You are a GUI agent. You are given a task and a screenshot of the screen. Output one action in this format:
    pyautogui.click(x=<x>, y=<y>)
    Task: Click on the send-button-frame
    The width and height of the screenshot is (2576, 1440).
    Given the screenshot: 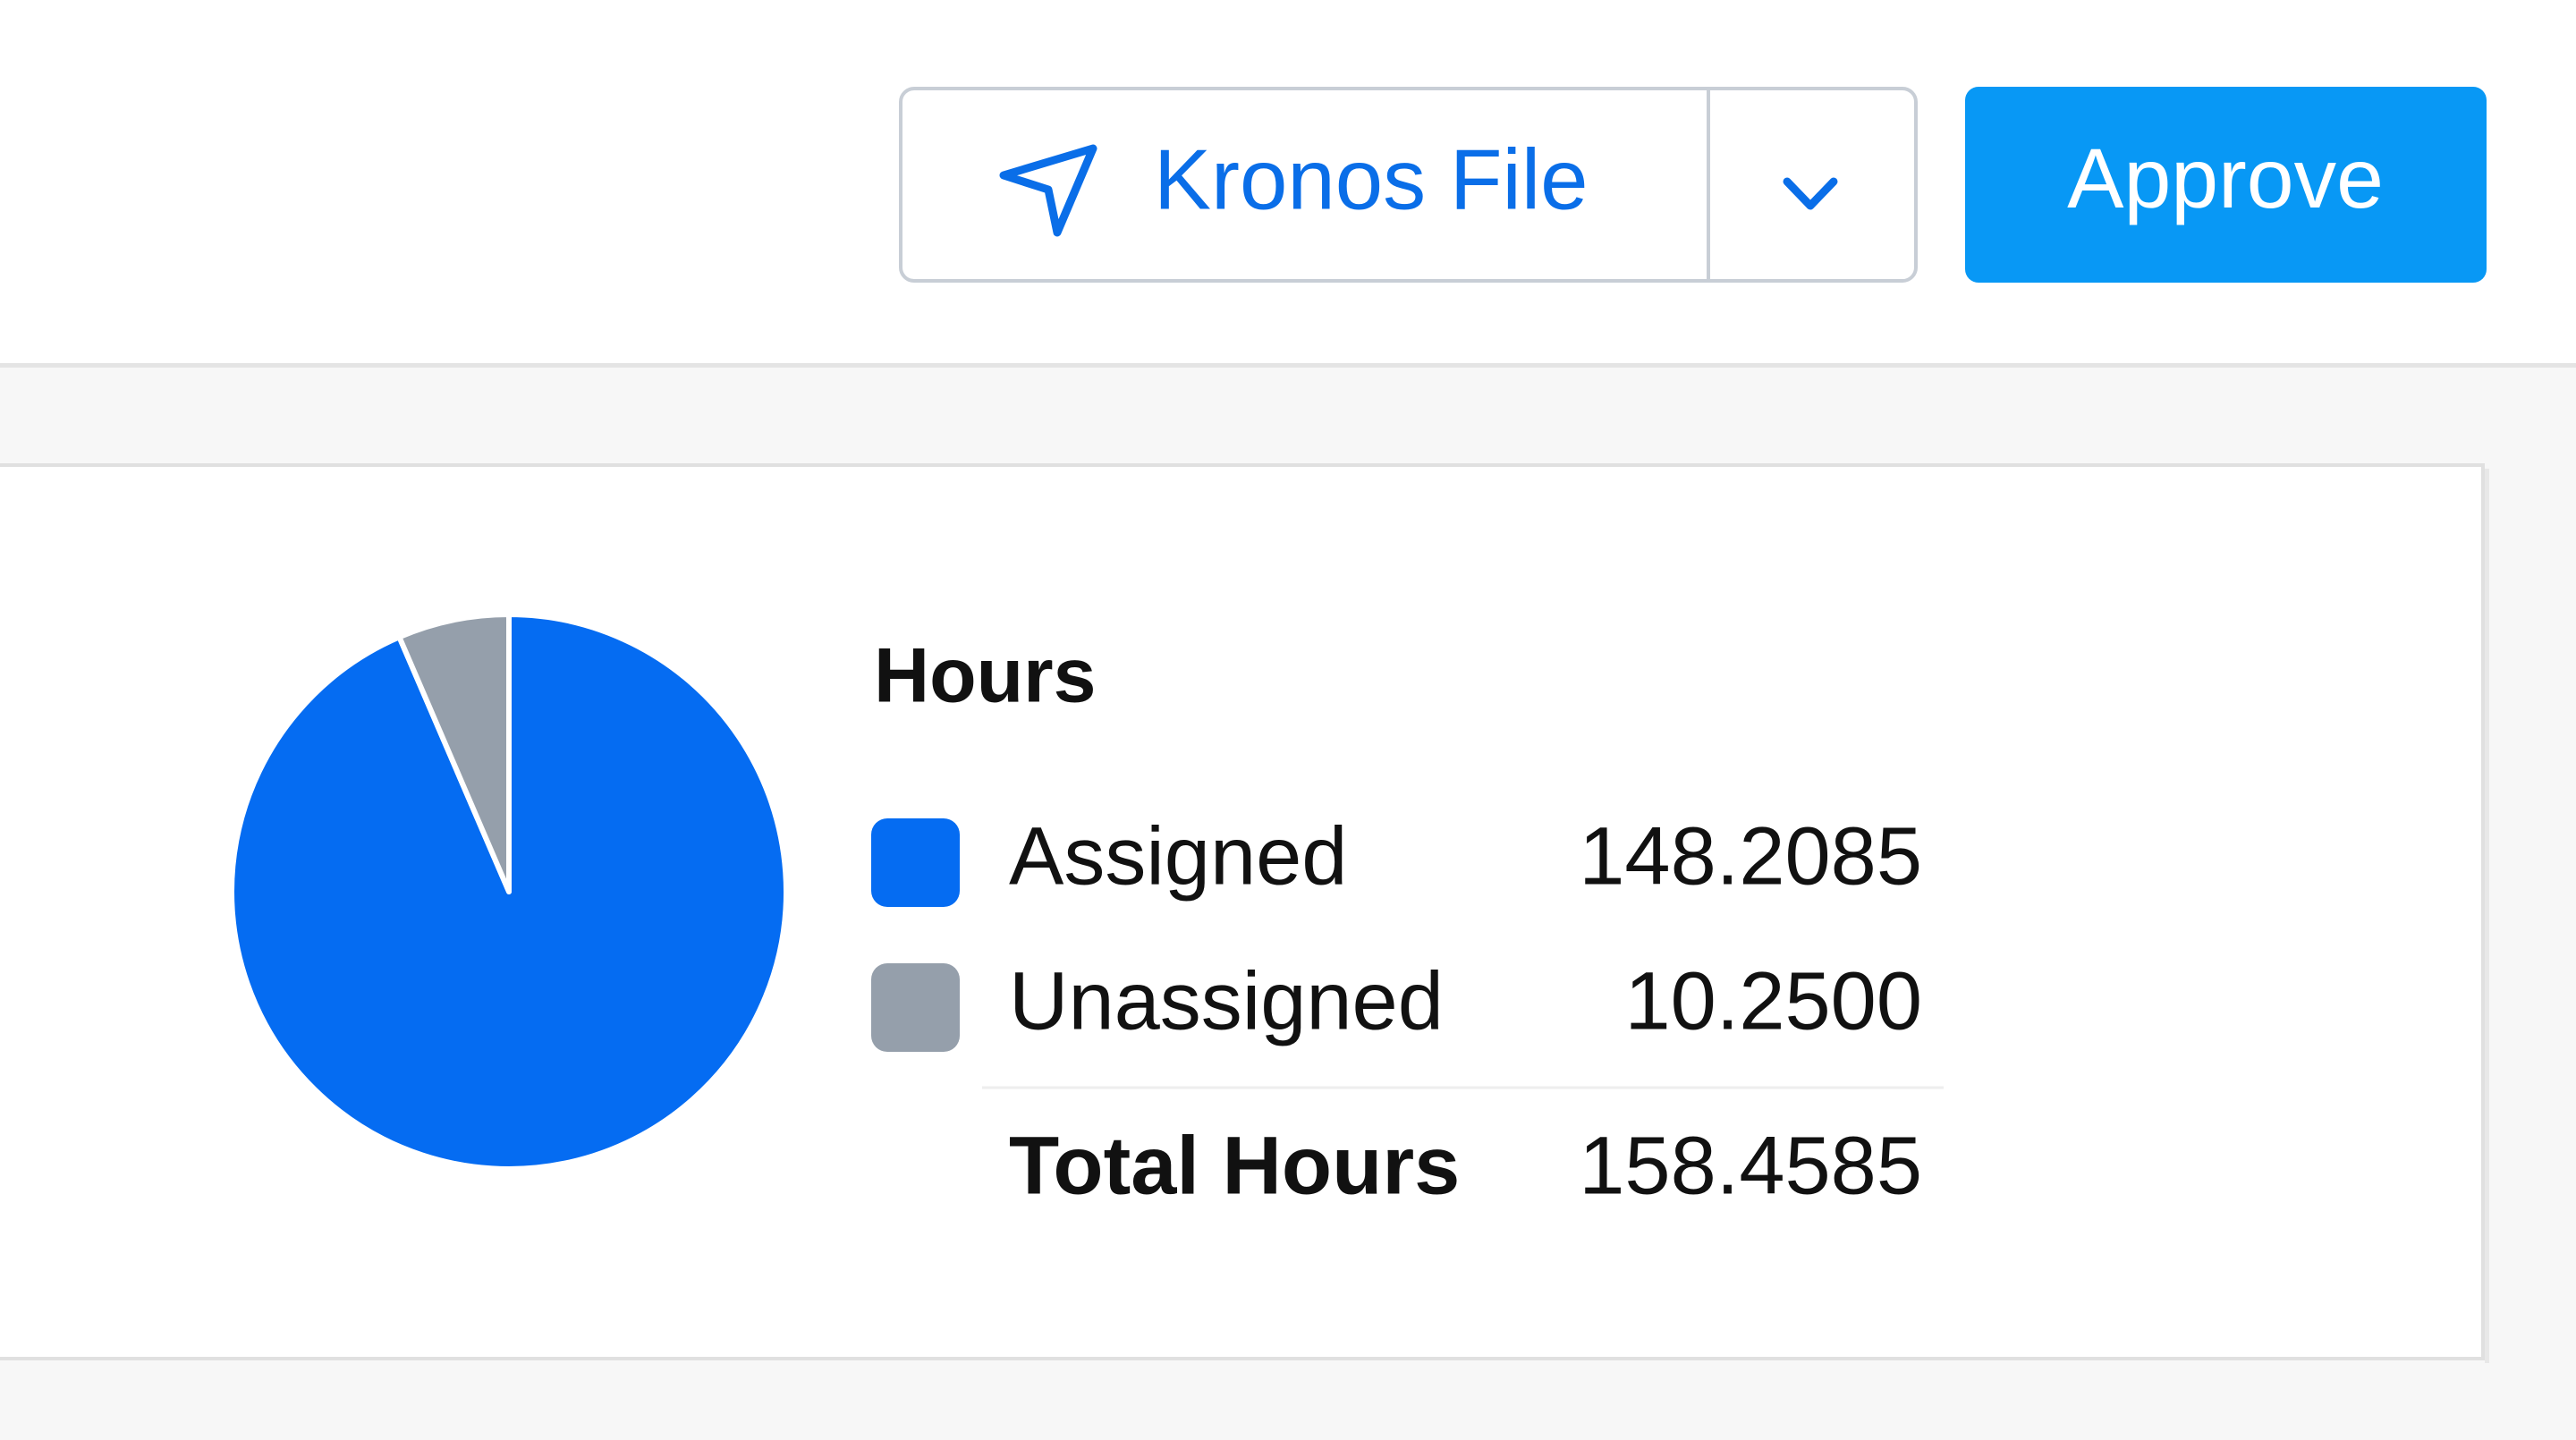 What is the action you would take?
    pyautogui.click(x=1408, y=185)
    